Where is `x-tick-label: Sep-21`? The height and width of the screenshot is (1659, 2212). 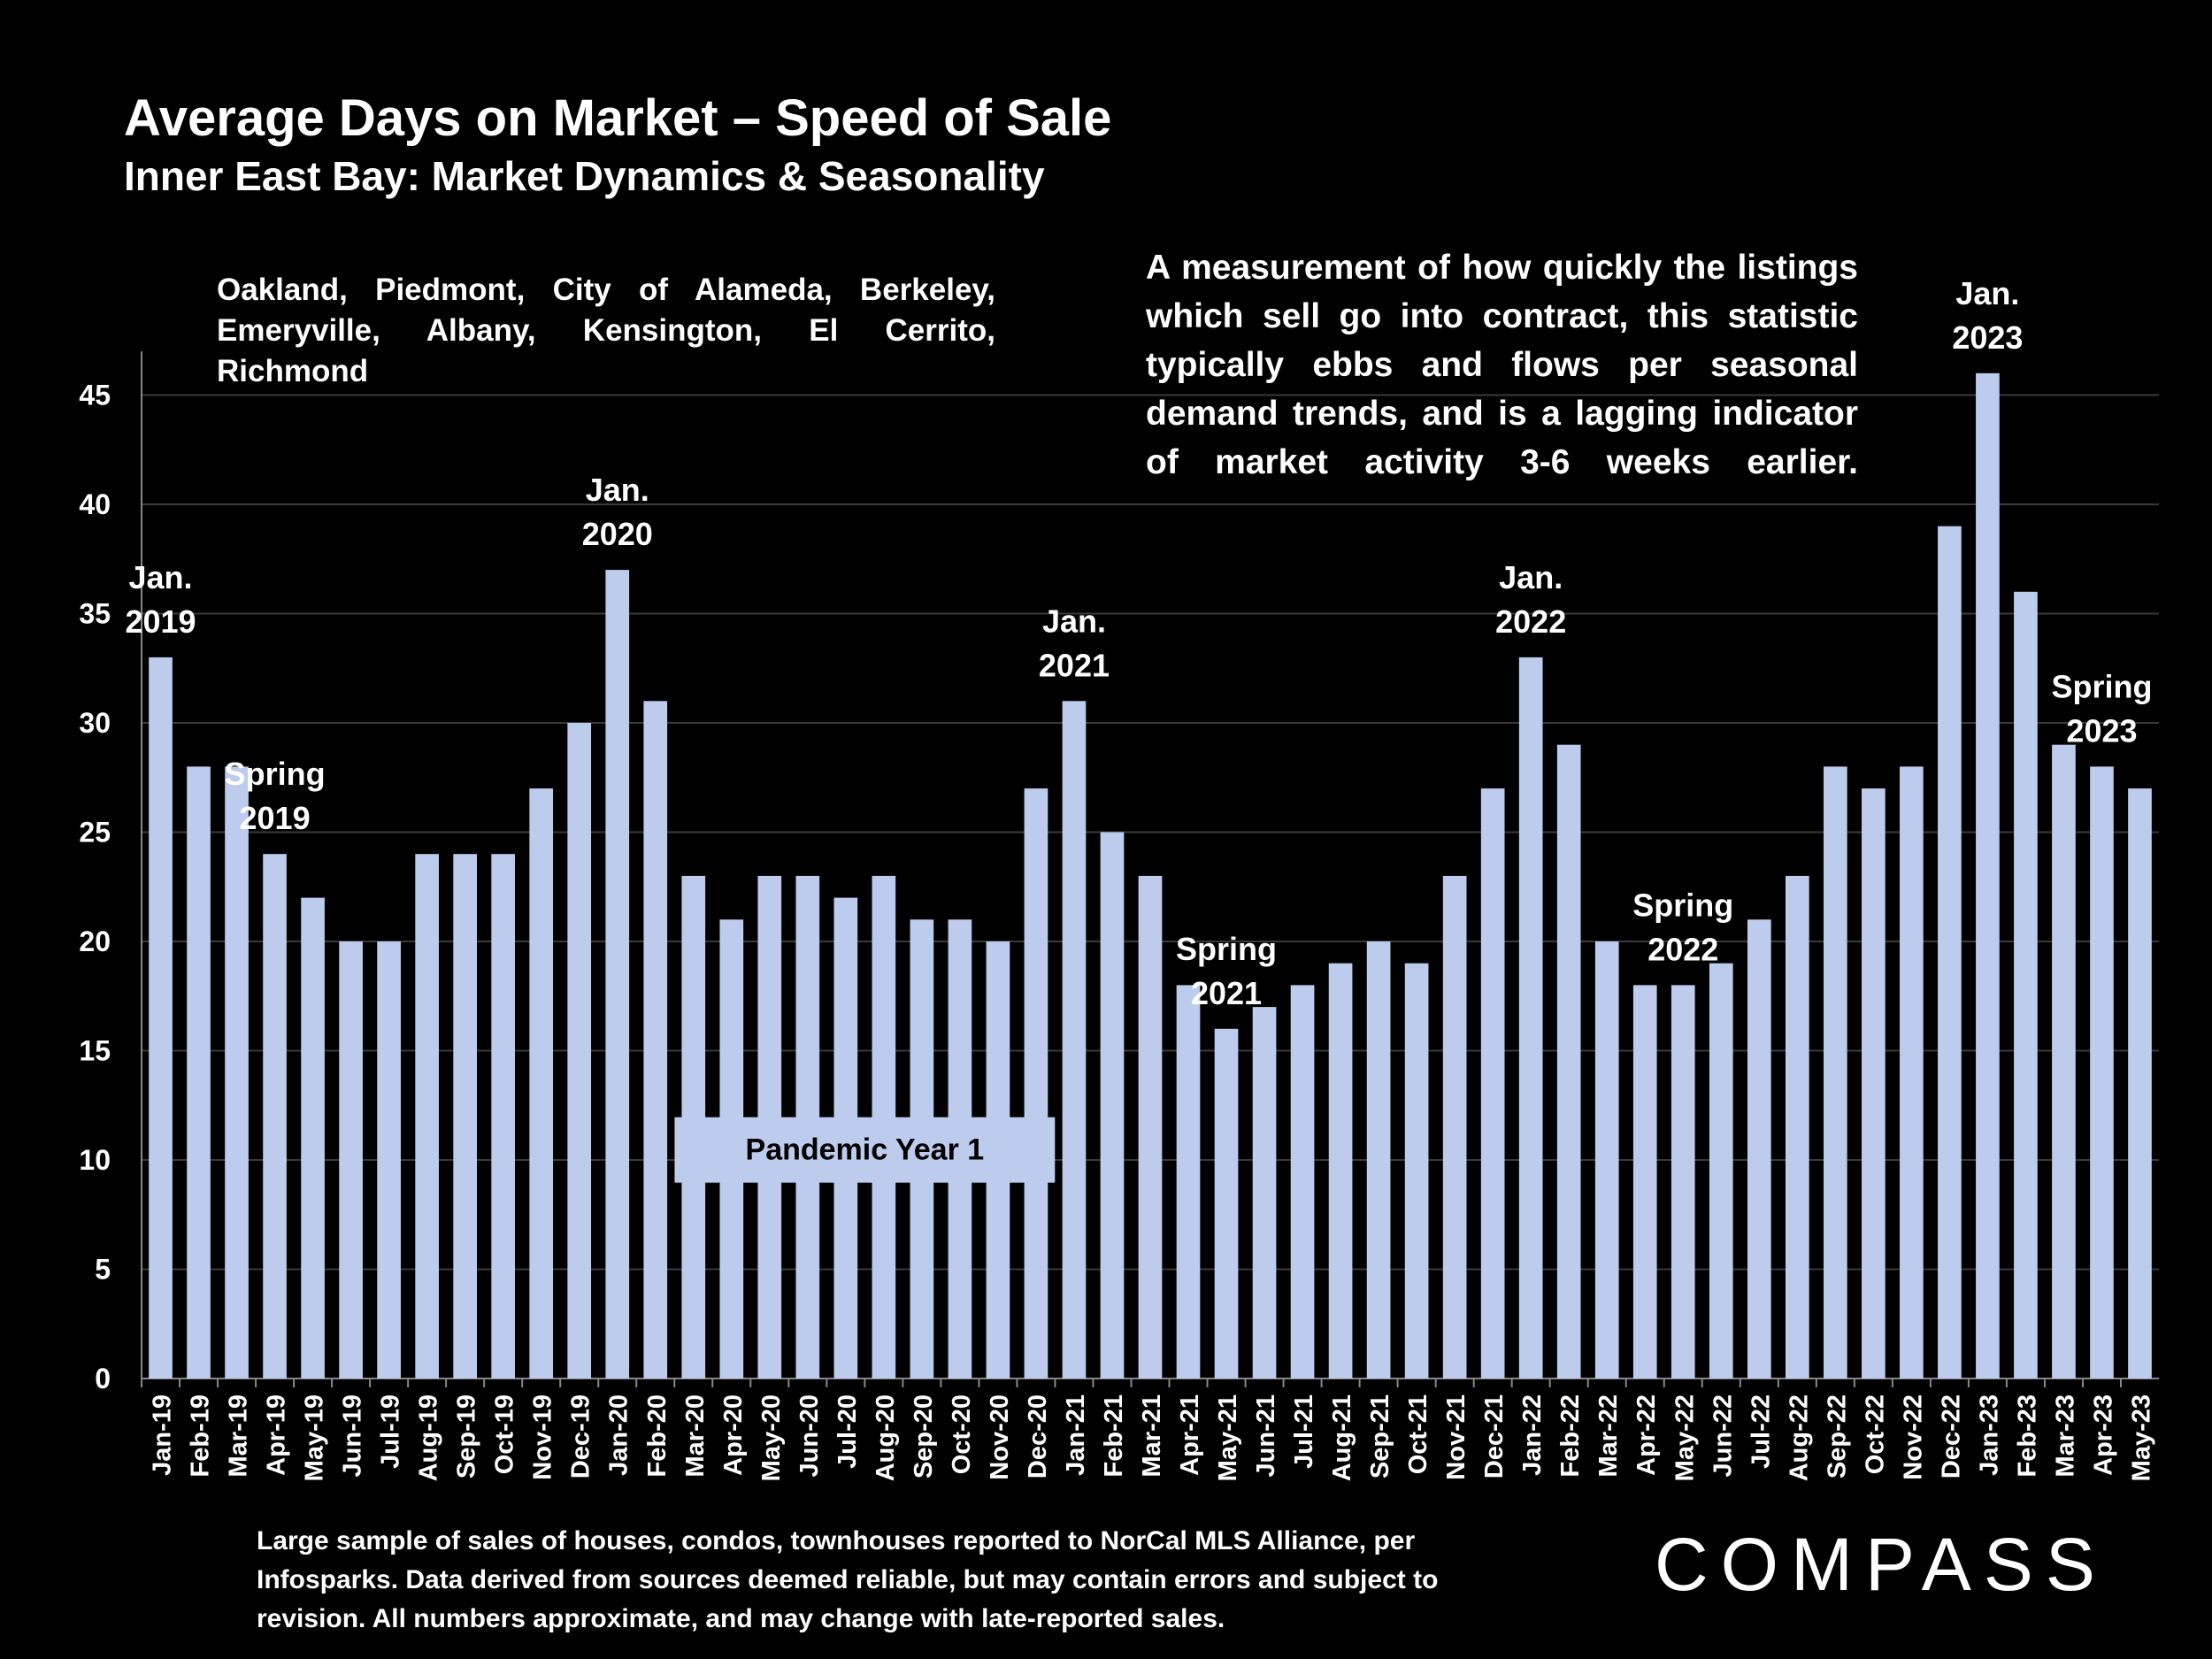 x-tick-label: Sep-21 is located at coordinates (1380, 1437).